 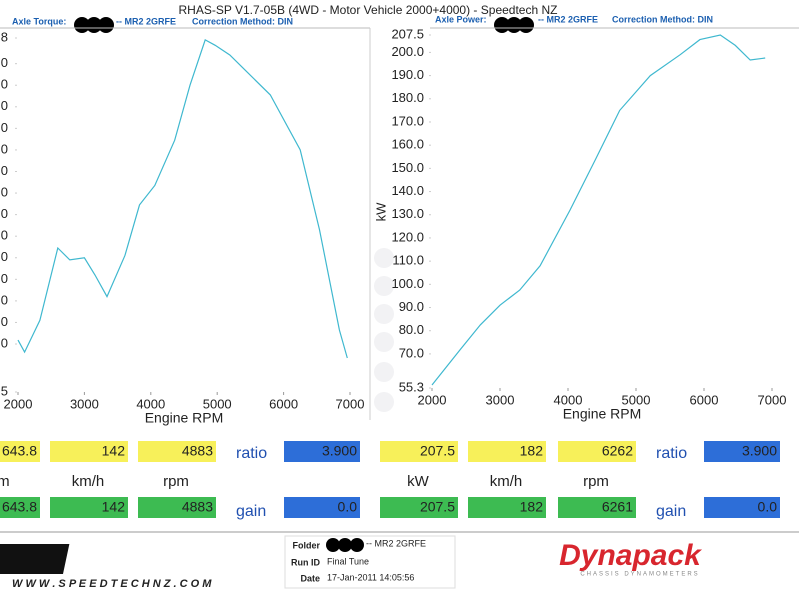 What do you see at coordinates (370, 562) in the screenshot?
I see `run-info-box` at bounding box center [370, 562].